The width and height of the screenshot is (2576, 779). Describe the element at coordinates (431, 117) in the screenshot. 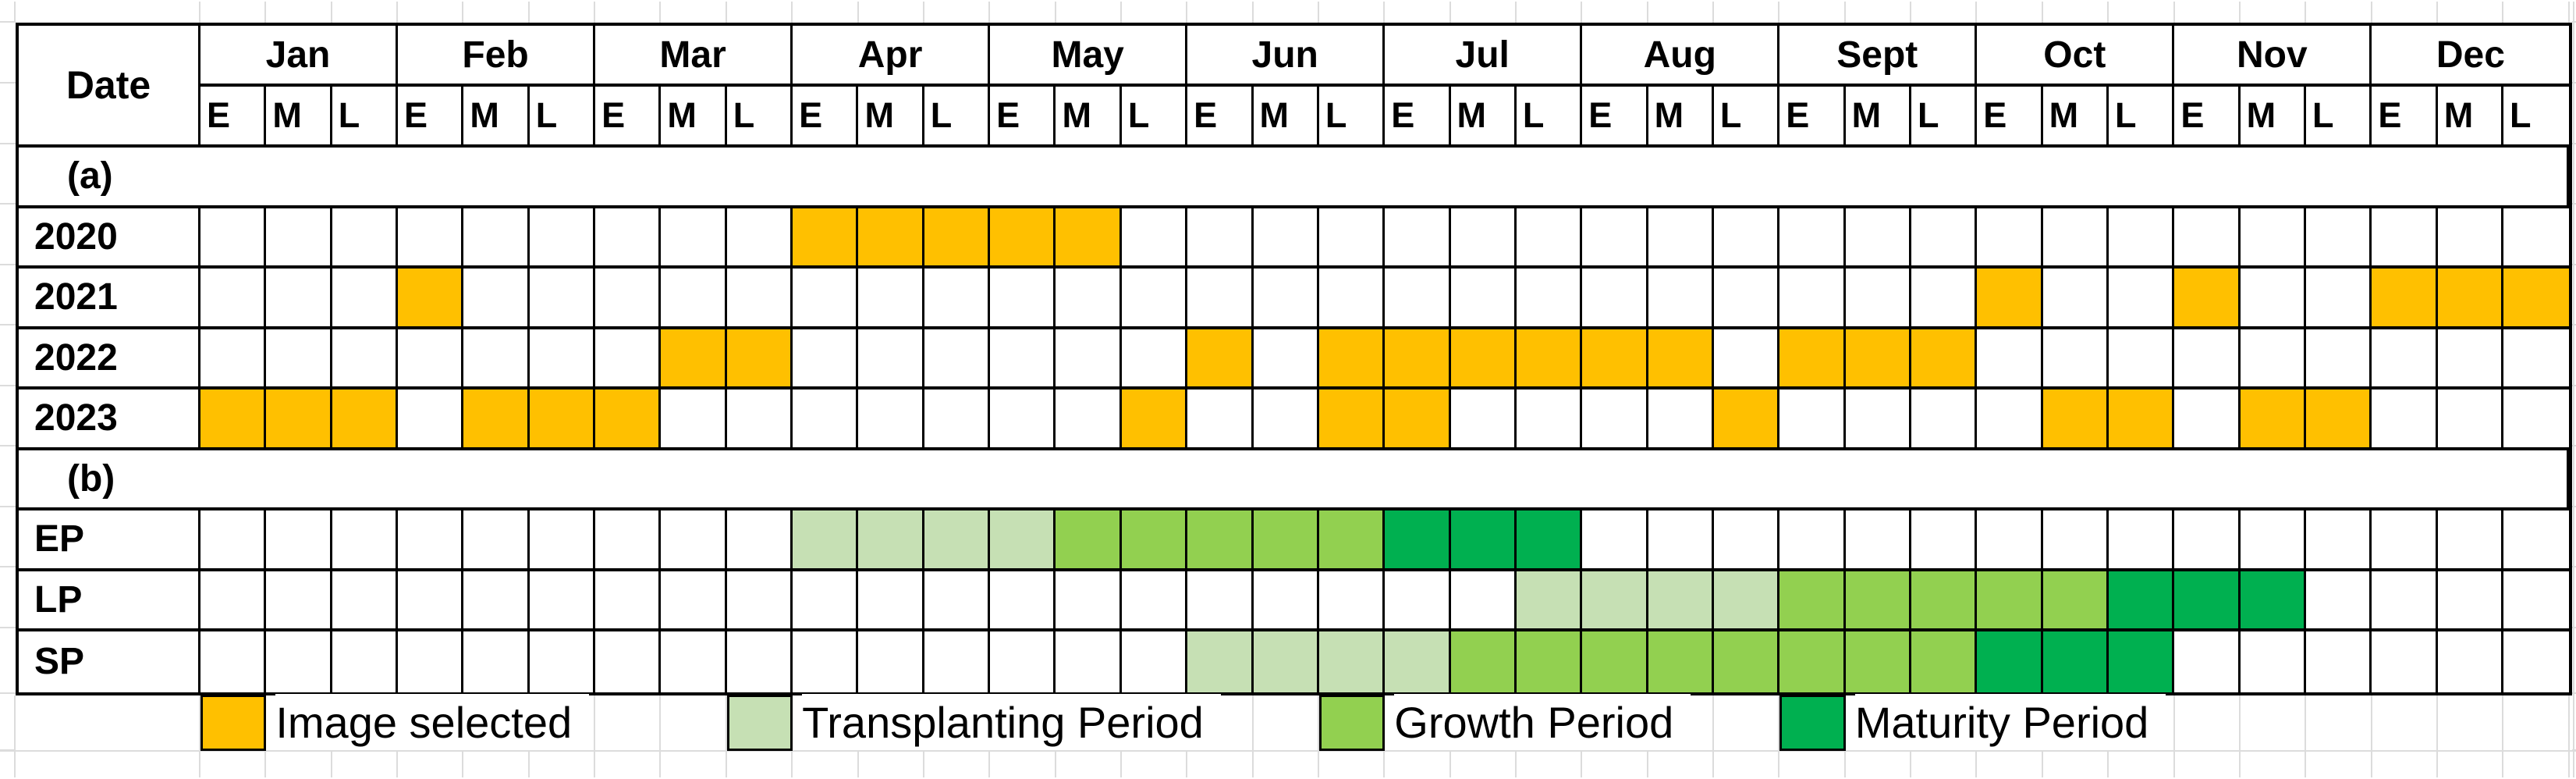

I see `subcol-header-feb-e: E` at that location.